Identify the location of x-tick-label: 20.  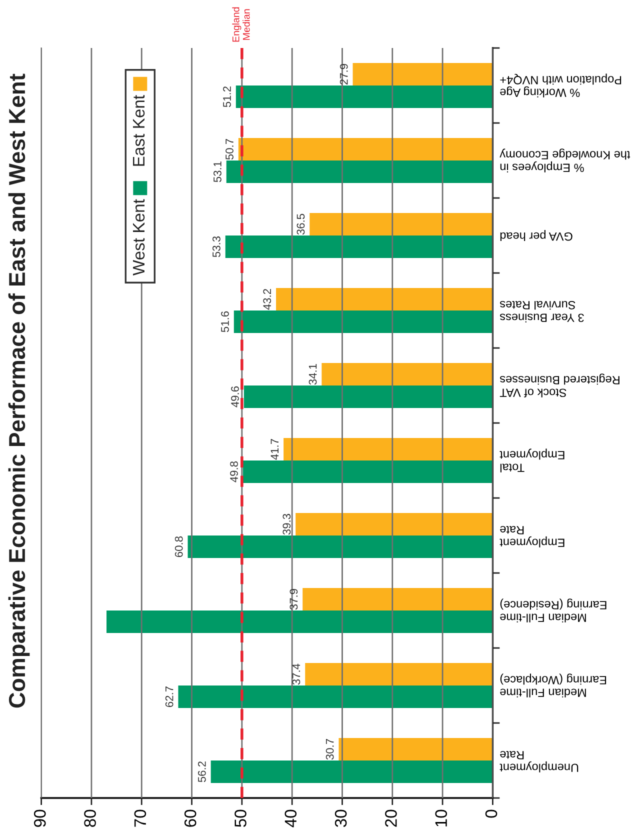
(391, 818).